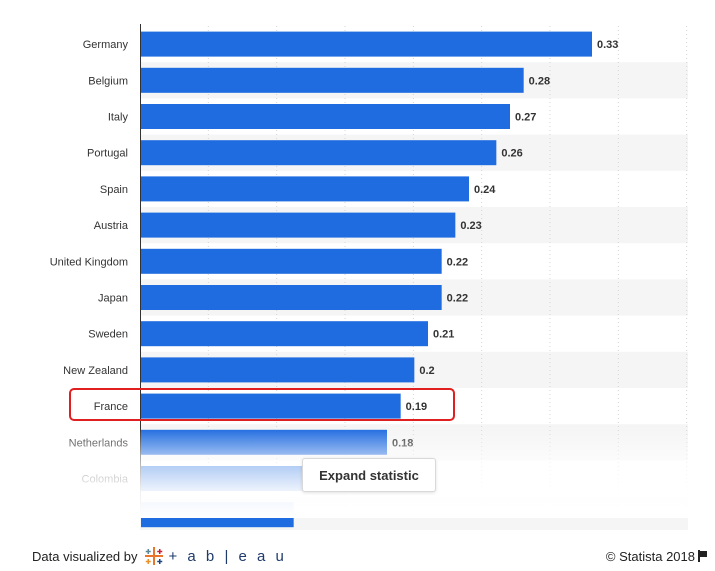 The height and width of the screenshot is (571, 715). What do you see at coordinates (332, 80) in the screenshot?
I see `bar-belgium` at bounding box center [332, 80].